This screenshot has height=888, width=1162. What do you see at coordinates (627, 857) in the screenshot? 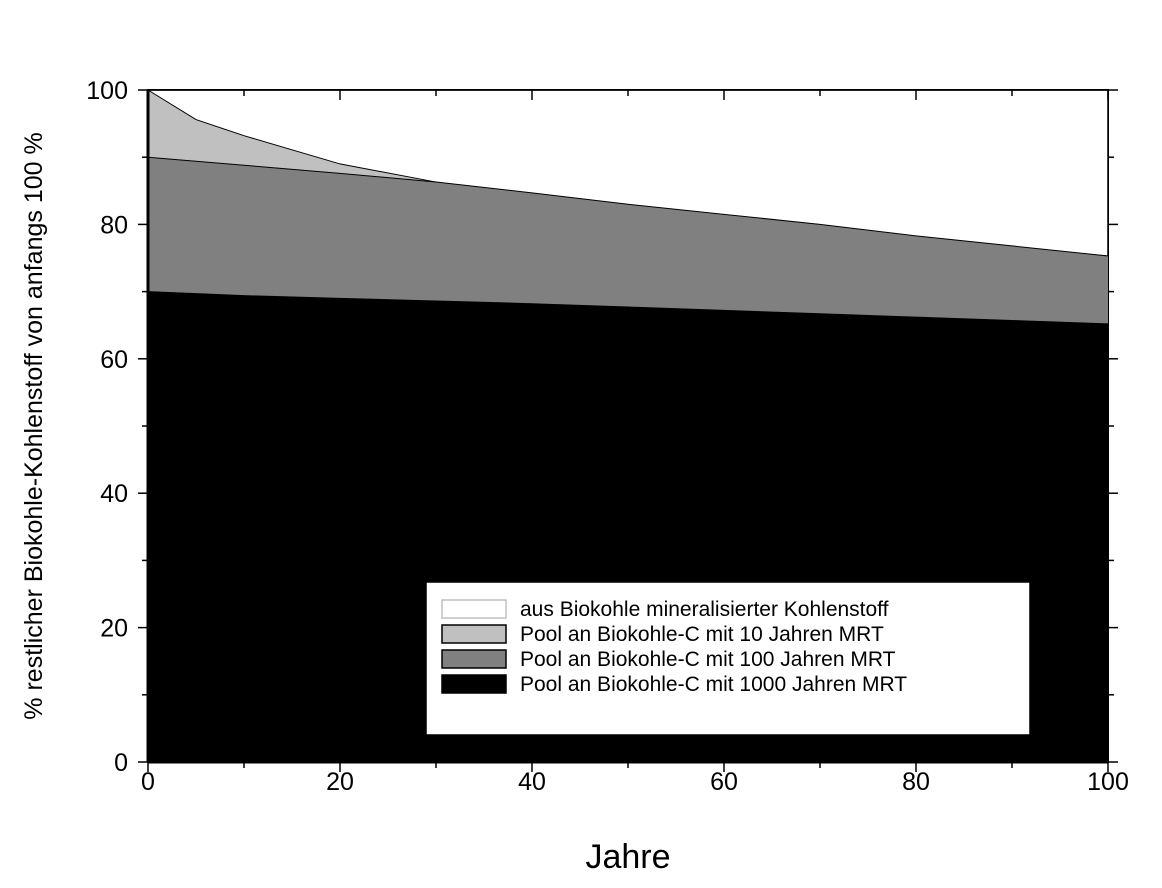
I see `x-axis-title: Jahre` at bounding box center [627, 857].